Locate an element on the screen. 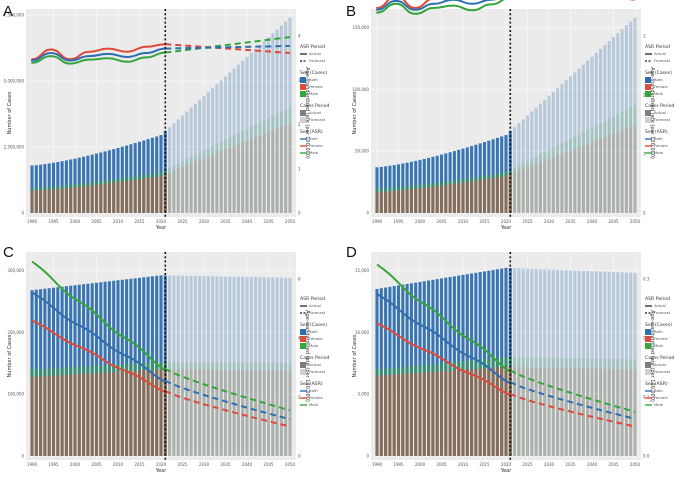 The image size is (685, 482). y2-tick-label: 3 is located at coordinates (644, 36).